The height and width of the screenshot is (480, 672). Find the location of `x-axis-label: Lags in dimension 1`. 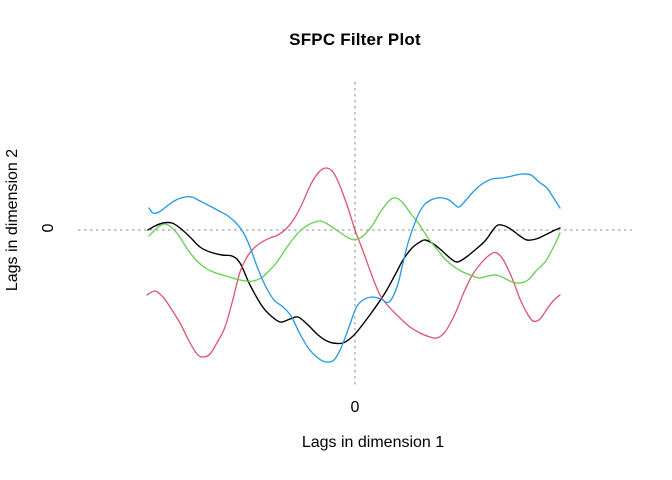

x-axis-label: Lags in dimension 1 is located at coordinates (373, 442).